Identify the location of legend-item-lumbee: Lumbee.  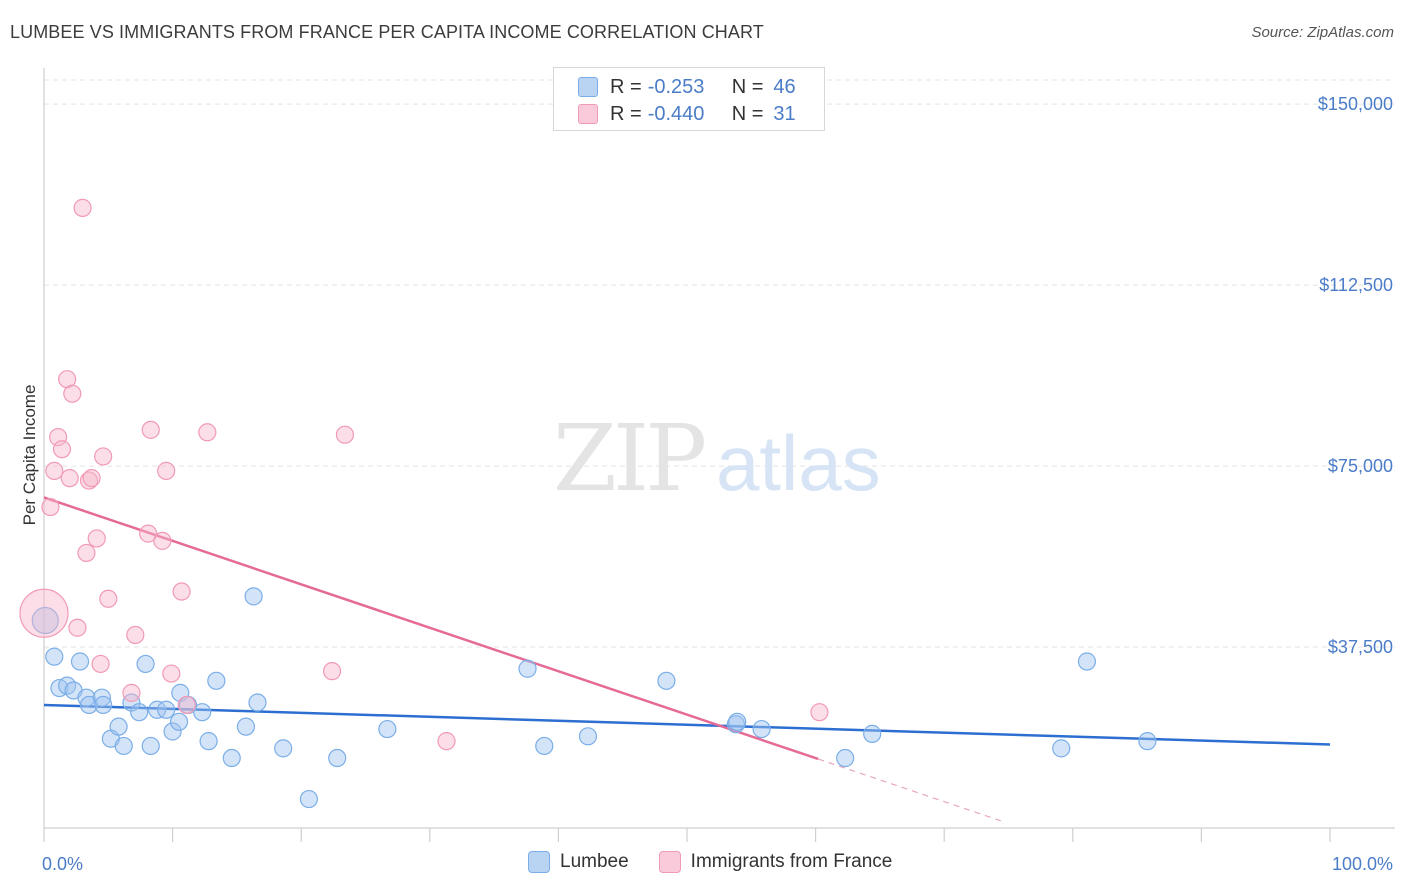
(578, 862).